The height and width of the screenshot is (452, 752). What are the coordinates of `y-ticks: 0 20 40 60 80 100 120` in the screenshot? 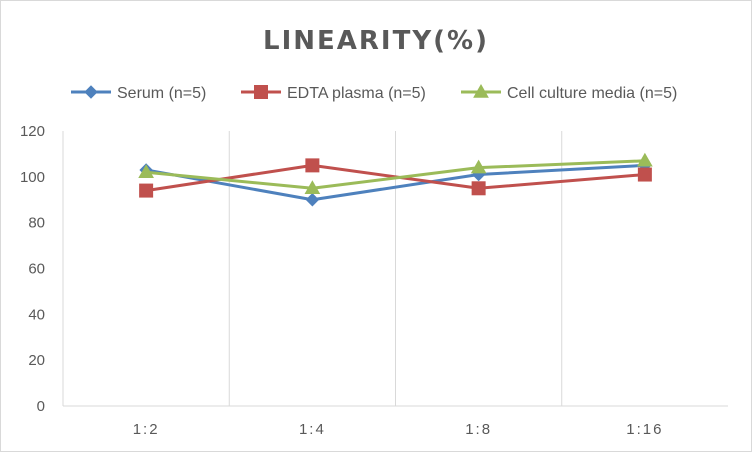 It's located at (32, 269).